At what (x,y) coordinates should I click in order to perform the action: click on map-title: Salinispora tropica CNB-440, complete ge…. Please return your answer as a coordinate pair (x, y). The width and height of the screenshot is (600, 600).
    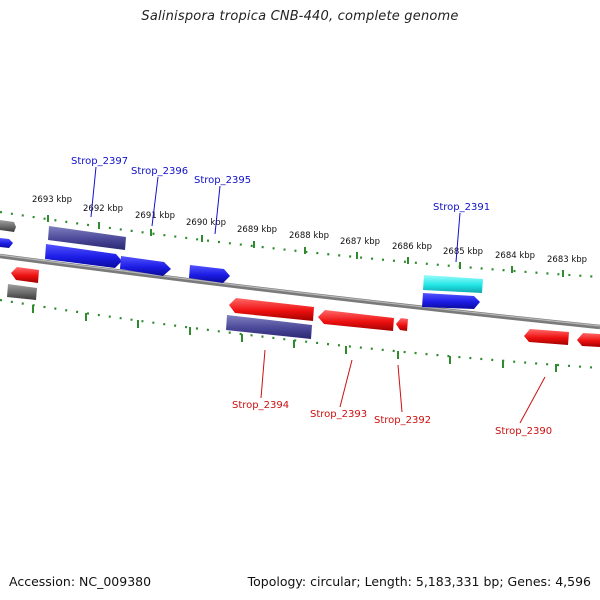
    Looking at the image, I should click on (300, 16).